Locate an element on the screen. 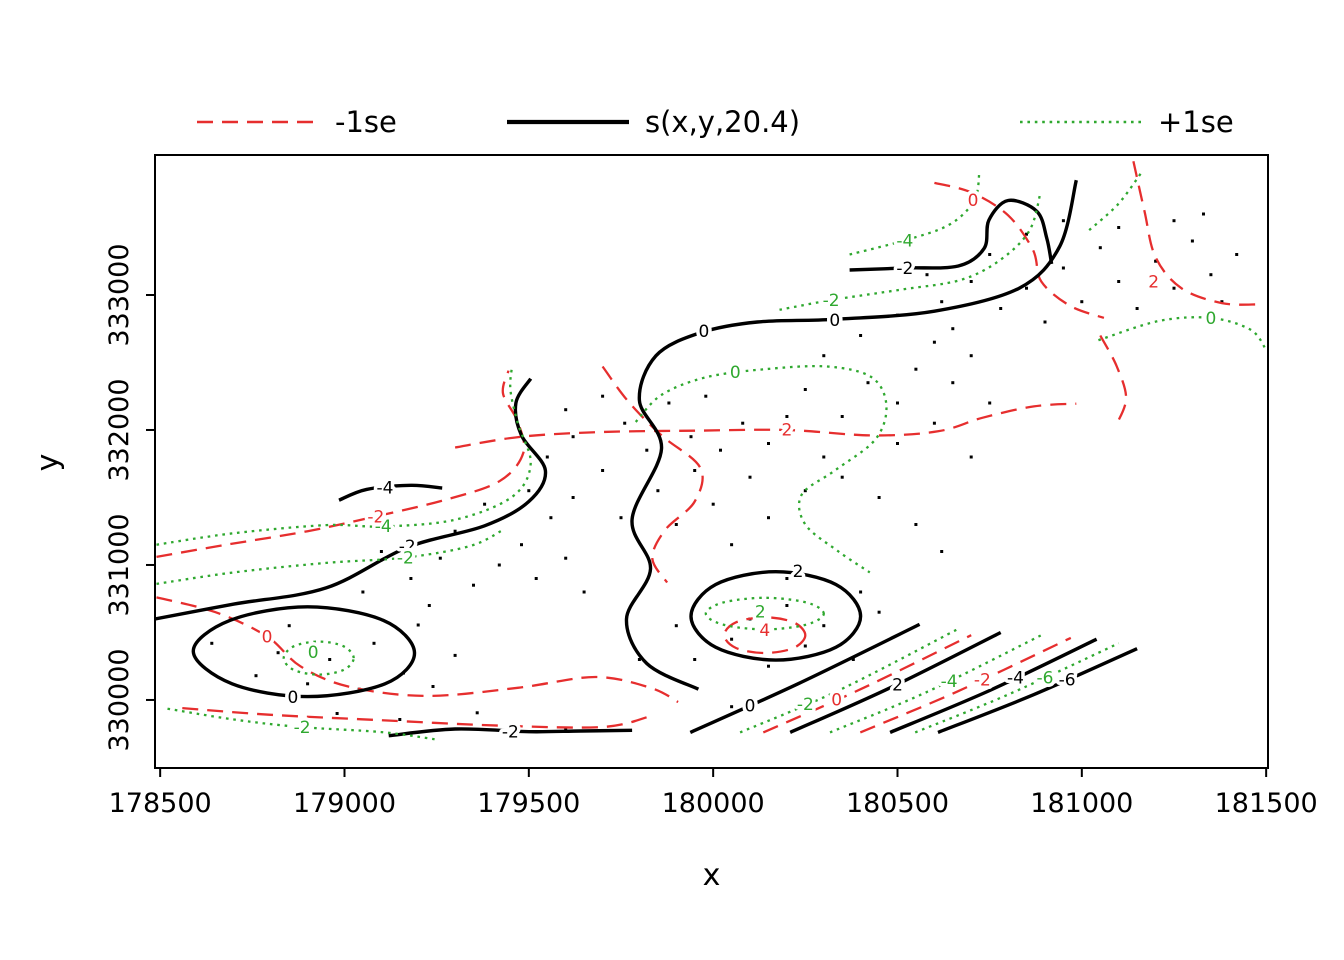 The width and height of the screenshot is (1344, 960). y-tick-label: 330000 is located at coordinates (119, 699).